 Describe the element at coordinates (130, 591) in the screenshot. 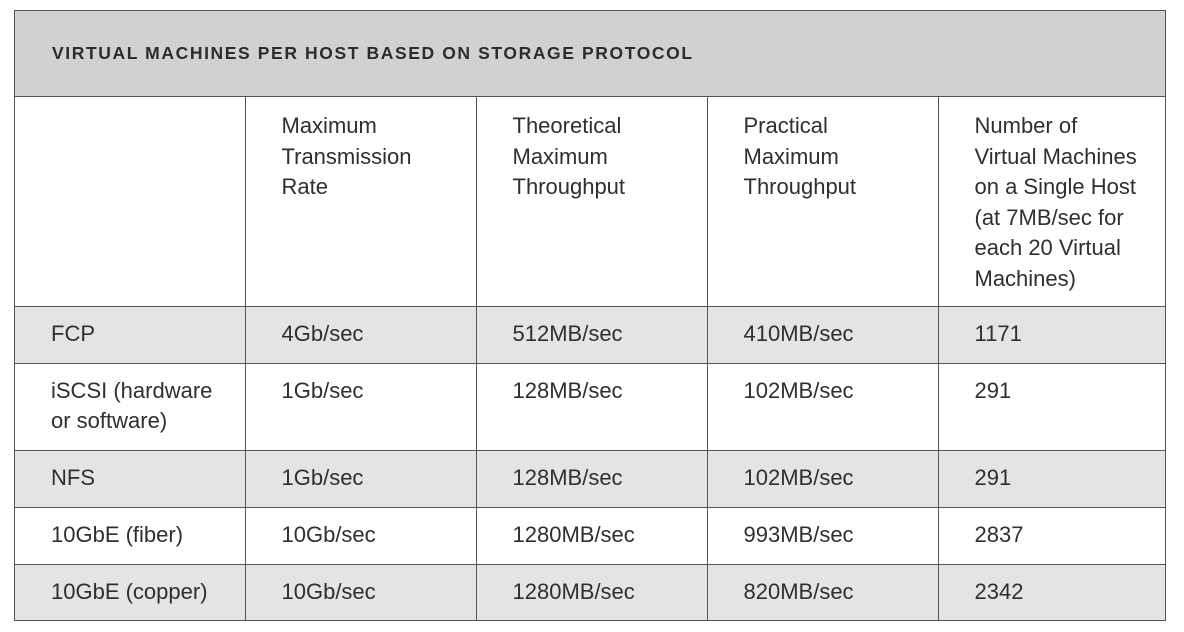

I see `cell-protocol: 10GbE (copper)` at that location.